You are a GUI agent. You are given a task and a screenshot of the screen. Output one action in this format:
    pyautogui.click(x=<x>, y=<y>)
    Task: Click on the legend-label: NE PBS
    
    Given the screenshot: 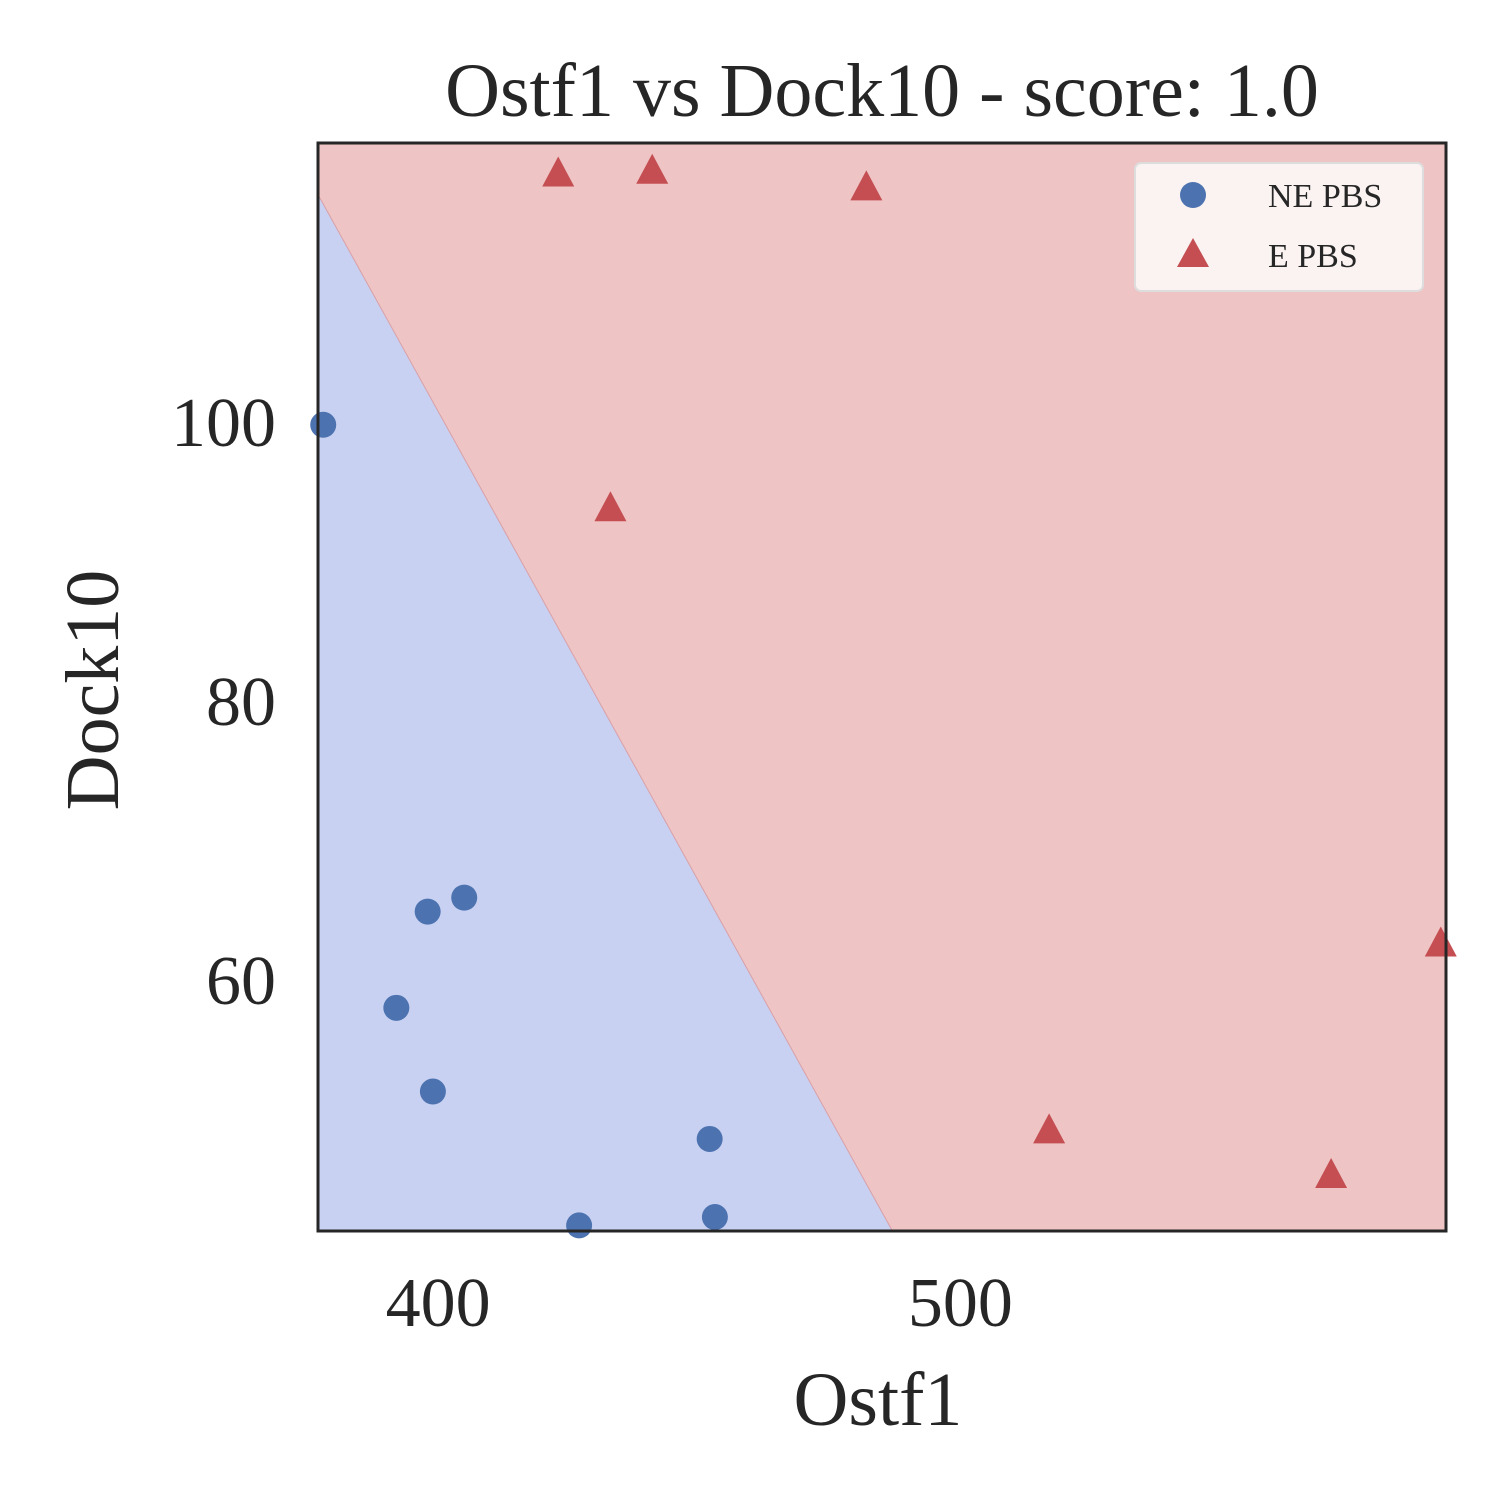 What is the action you would take?
    pyautogui.click(x=1325, y=196)
    